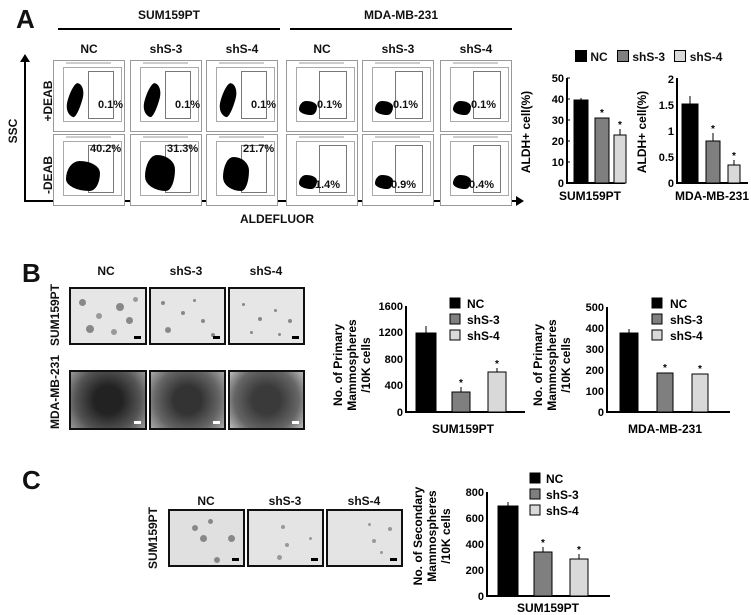 The height and width of the screenshot is (615, 751). What do you see at coordinates (666, 158) in the screenshot?
I see `svg-text: 0.5` at bounding box center [666, 158].